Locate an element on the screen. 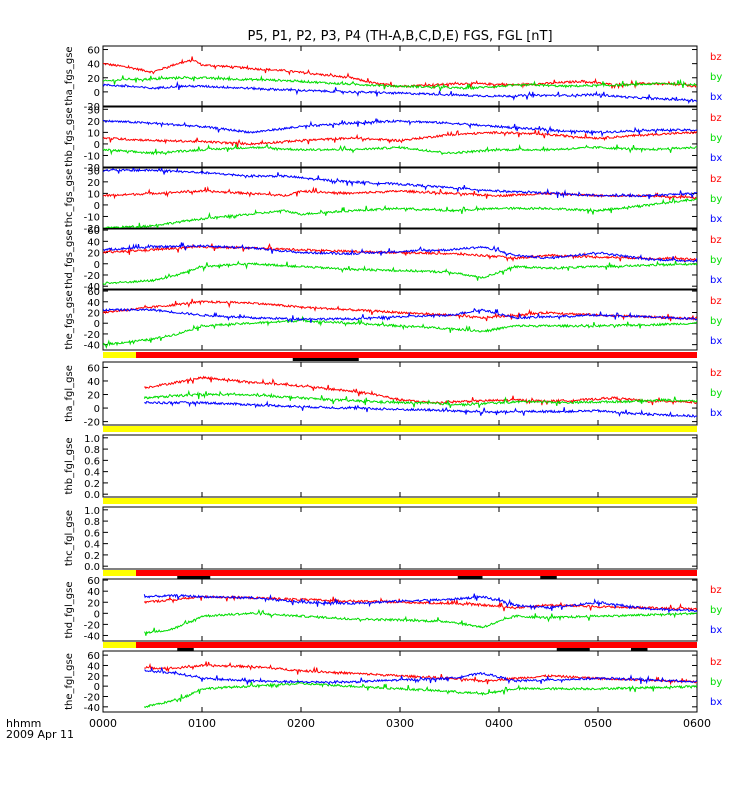 The height and width of the screenshot is (800, 750). y-axis-label: the_fgs_gse is located at coordinates (69, 319).